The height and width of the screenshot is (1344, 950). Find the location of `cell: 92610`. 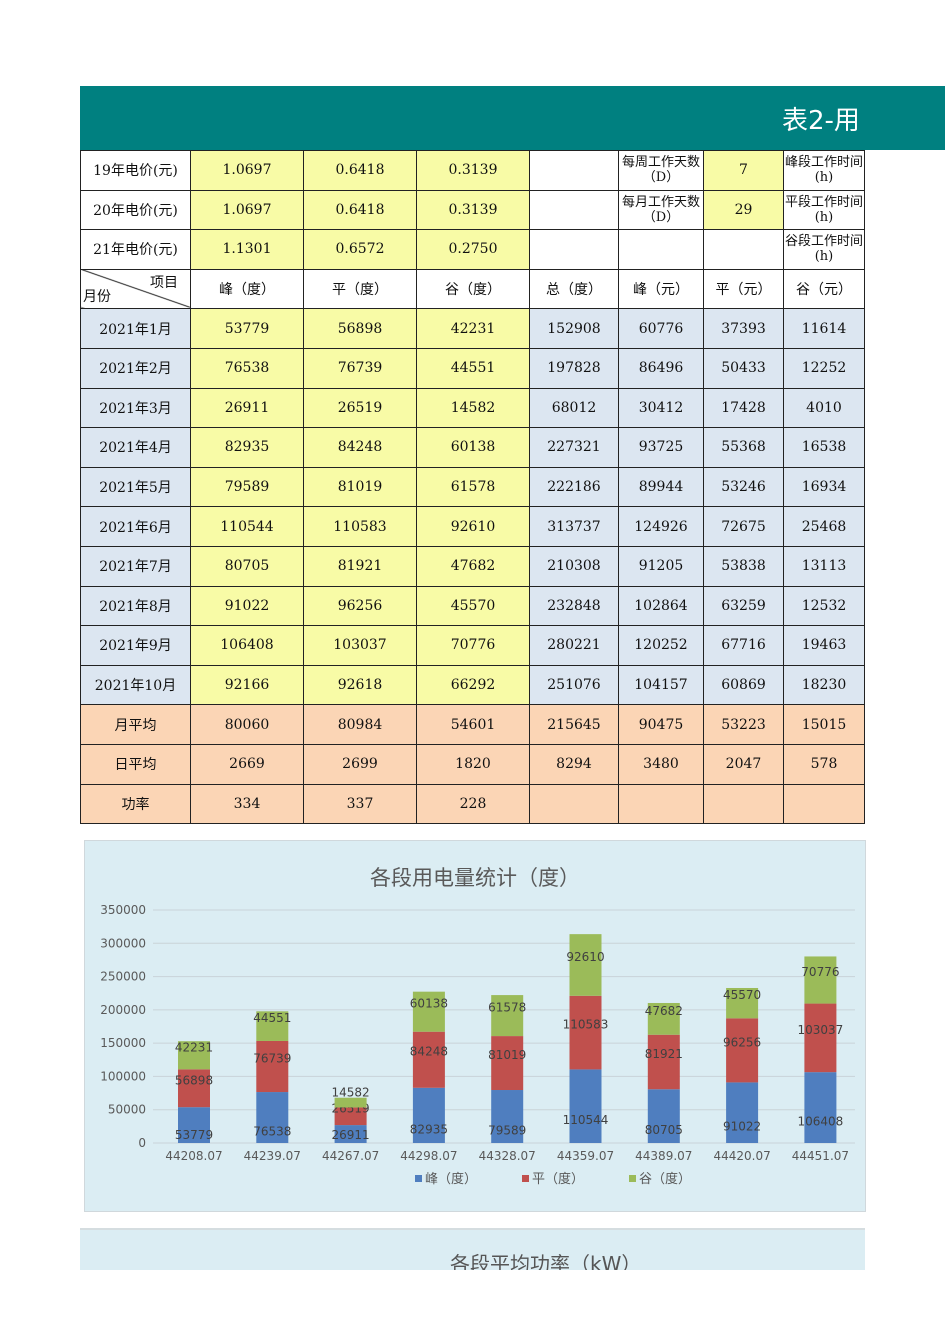

cell: 92610 is located at coordinates (473, 526).